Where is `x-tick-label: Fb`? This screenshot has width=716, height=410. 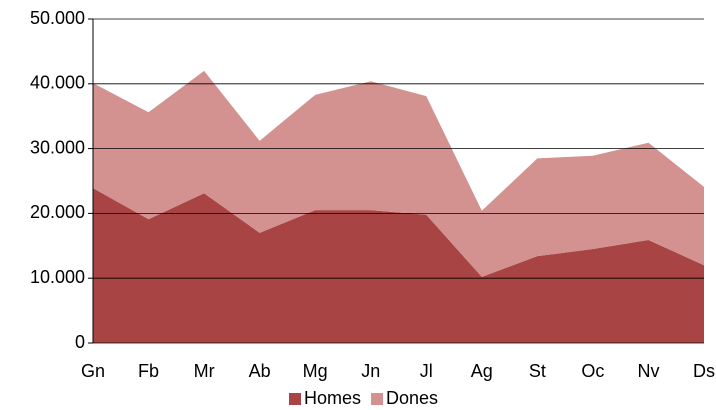 x-tick-label: Fb is located at coordinates (148, 371).